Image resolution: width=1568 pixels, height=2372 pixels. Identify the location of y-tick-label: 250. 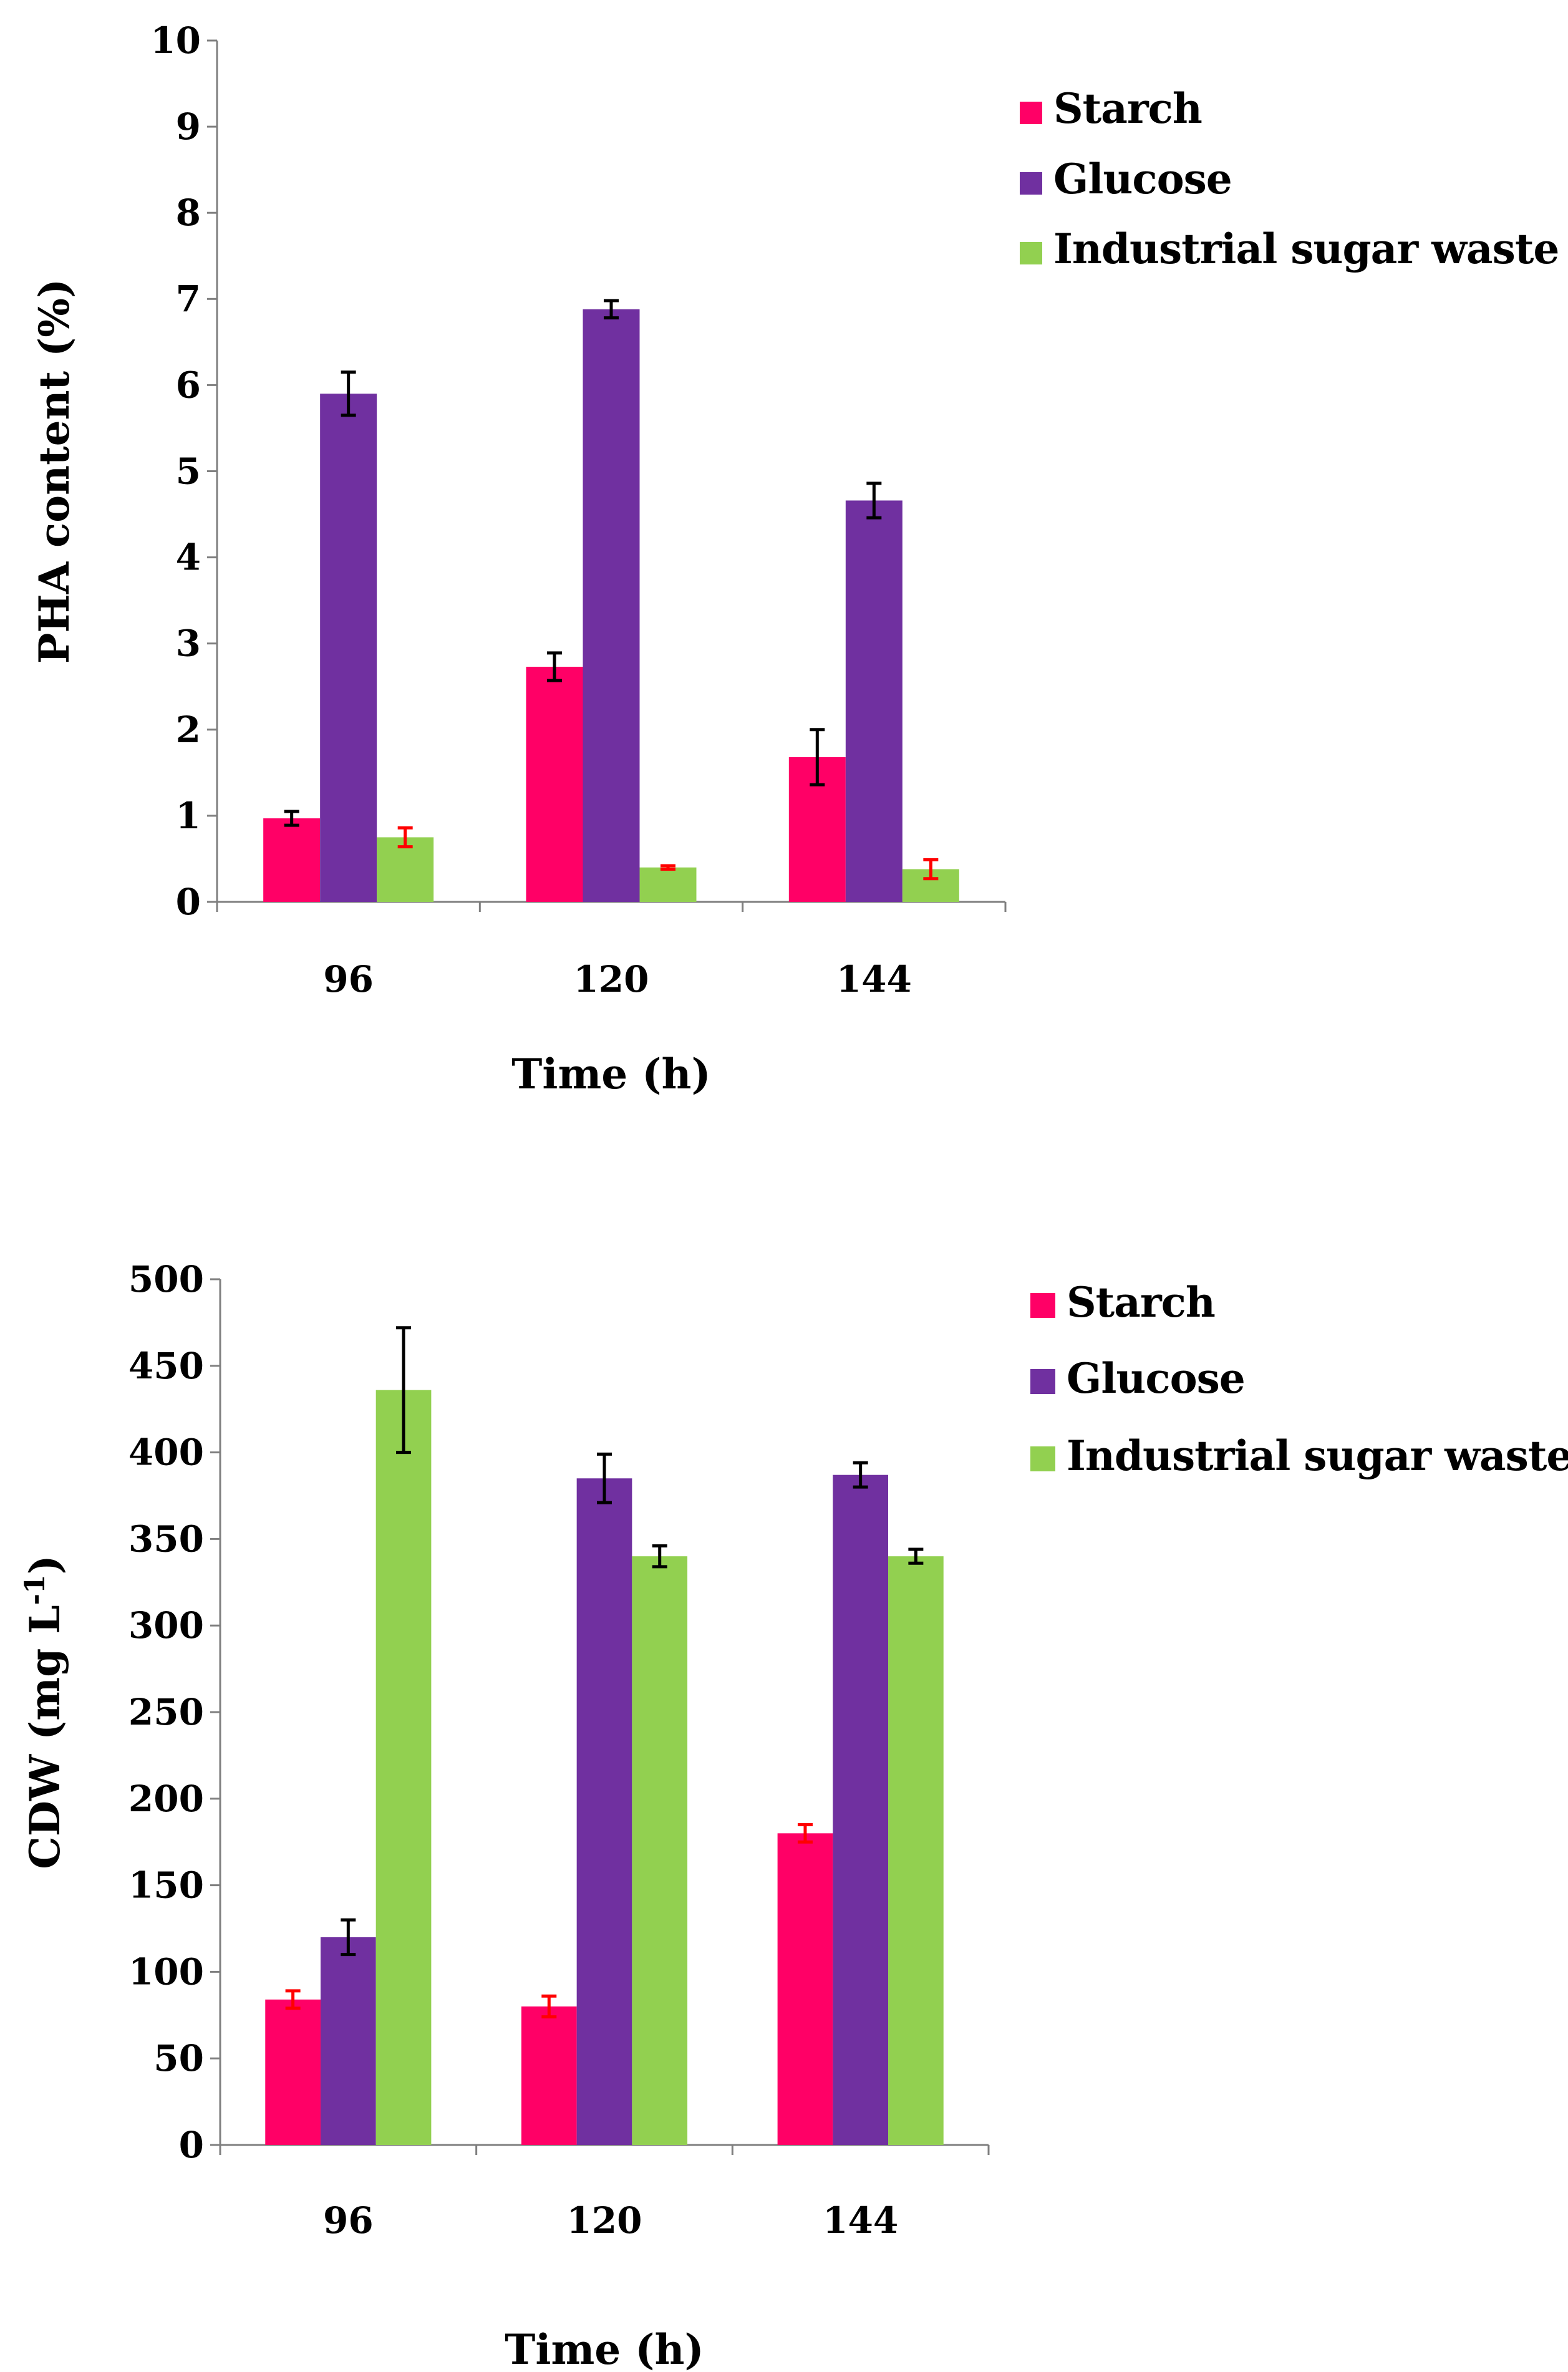
(166, 1712).